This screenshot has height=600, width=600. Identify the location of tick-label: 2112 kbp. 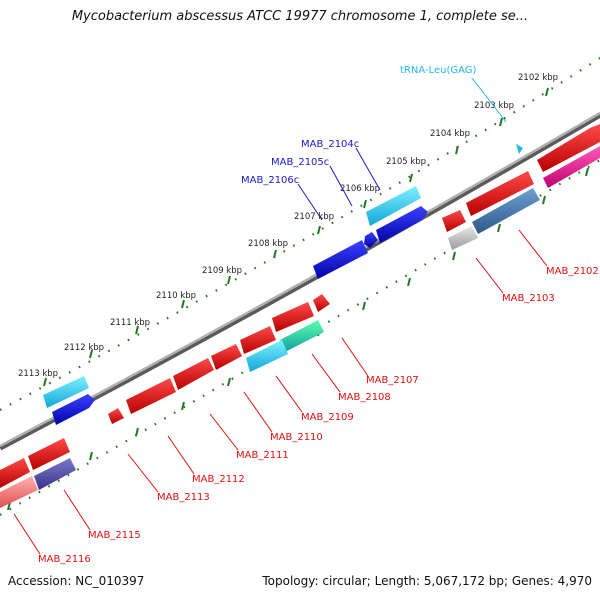
(84, 348).